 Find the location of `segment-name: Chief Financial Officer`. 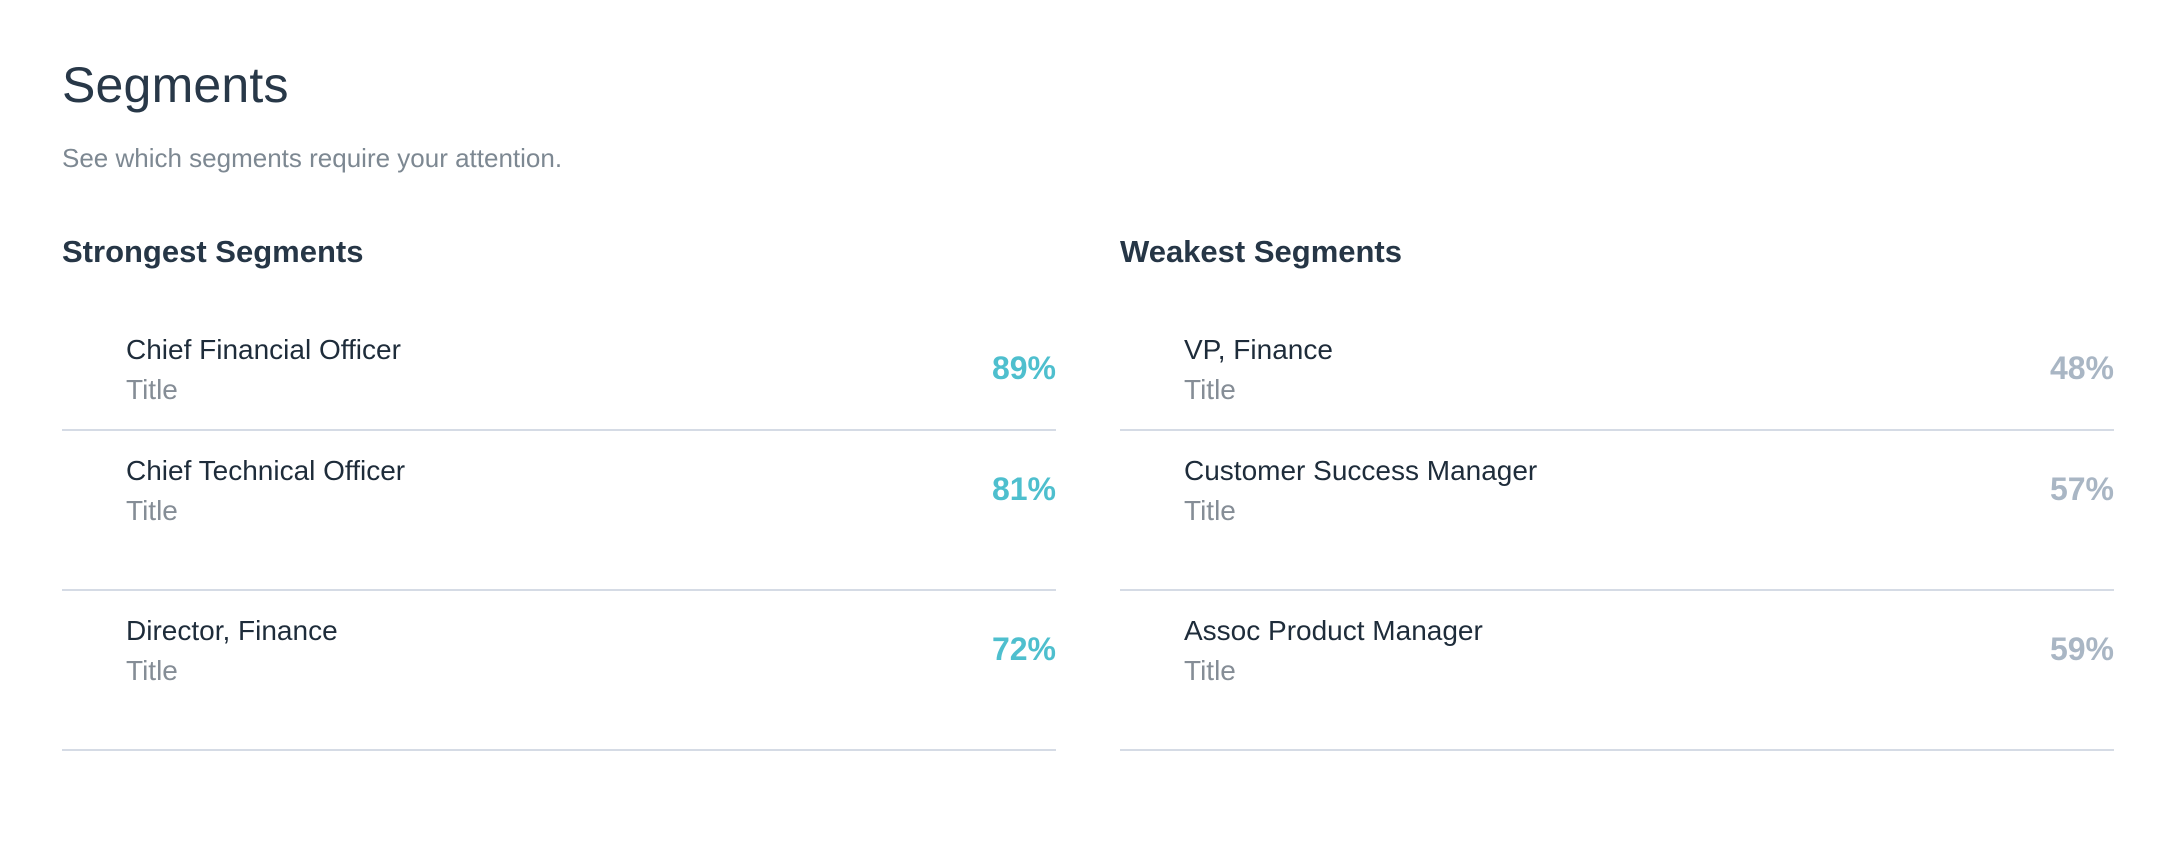

segment-name: Chief Financial Officer is located at coordinates (263, 349).